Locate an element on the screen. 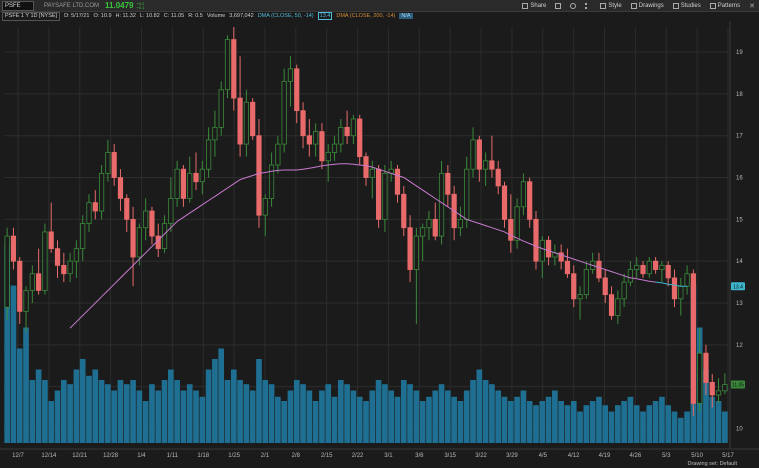  chart-label: PSFE 1 Y 1D [NYSE] is located at coordinates (31, 16).